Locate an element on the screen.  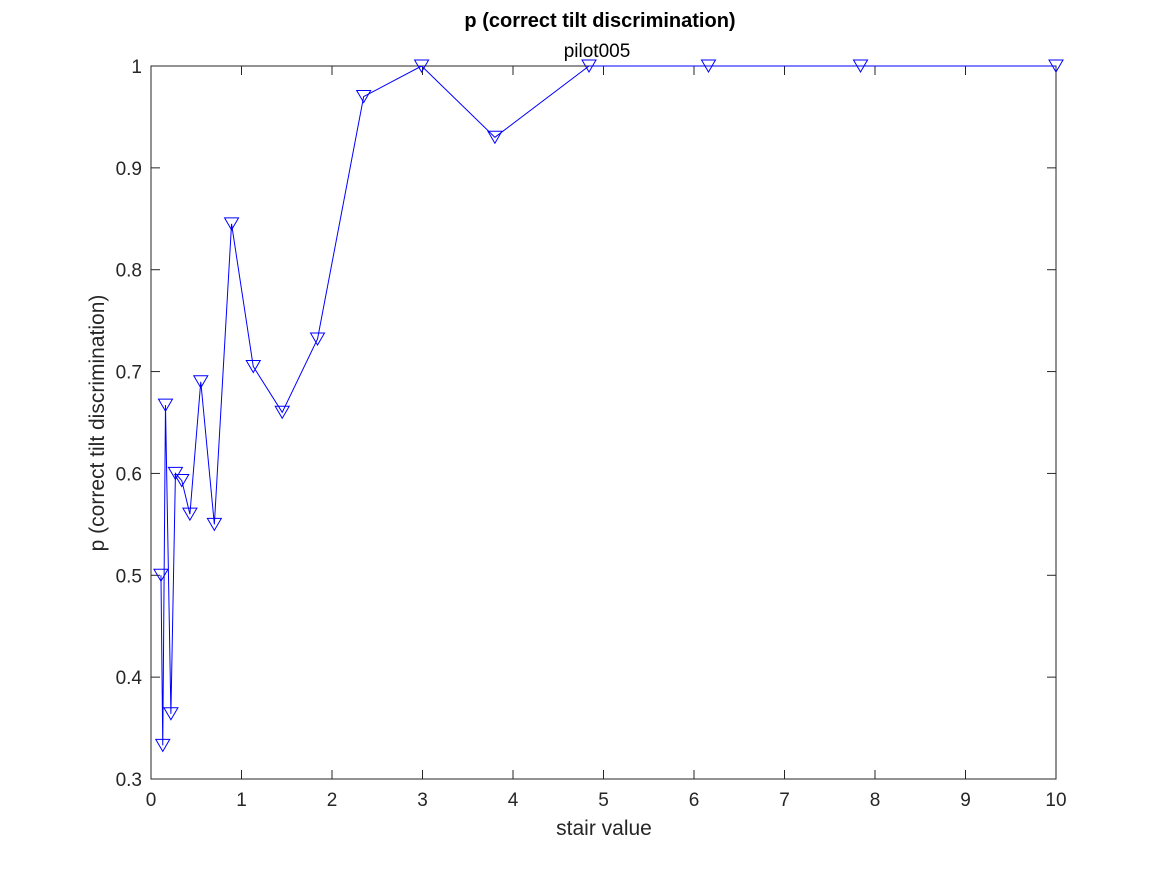
y-tick-label: 0.9 is located at coordinates (129, 169).